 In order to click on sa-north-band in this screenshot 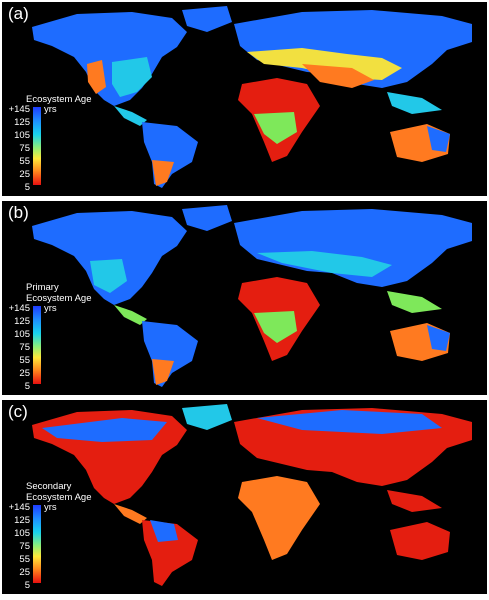, I will do `click(164, 531)`.